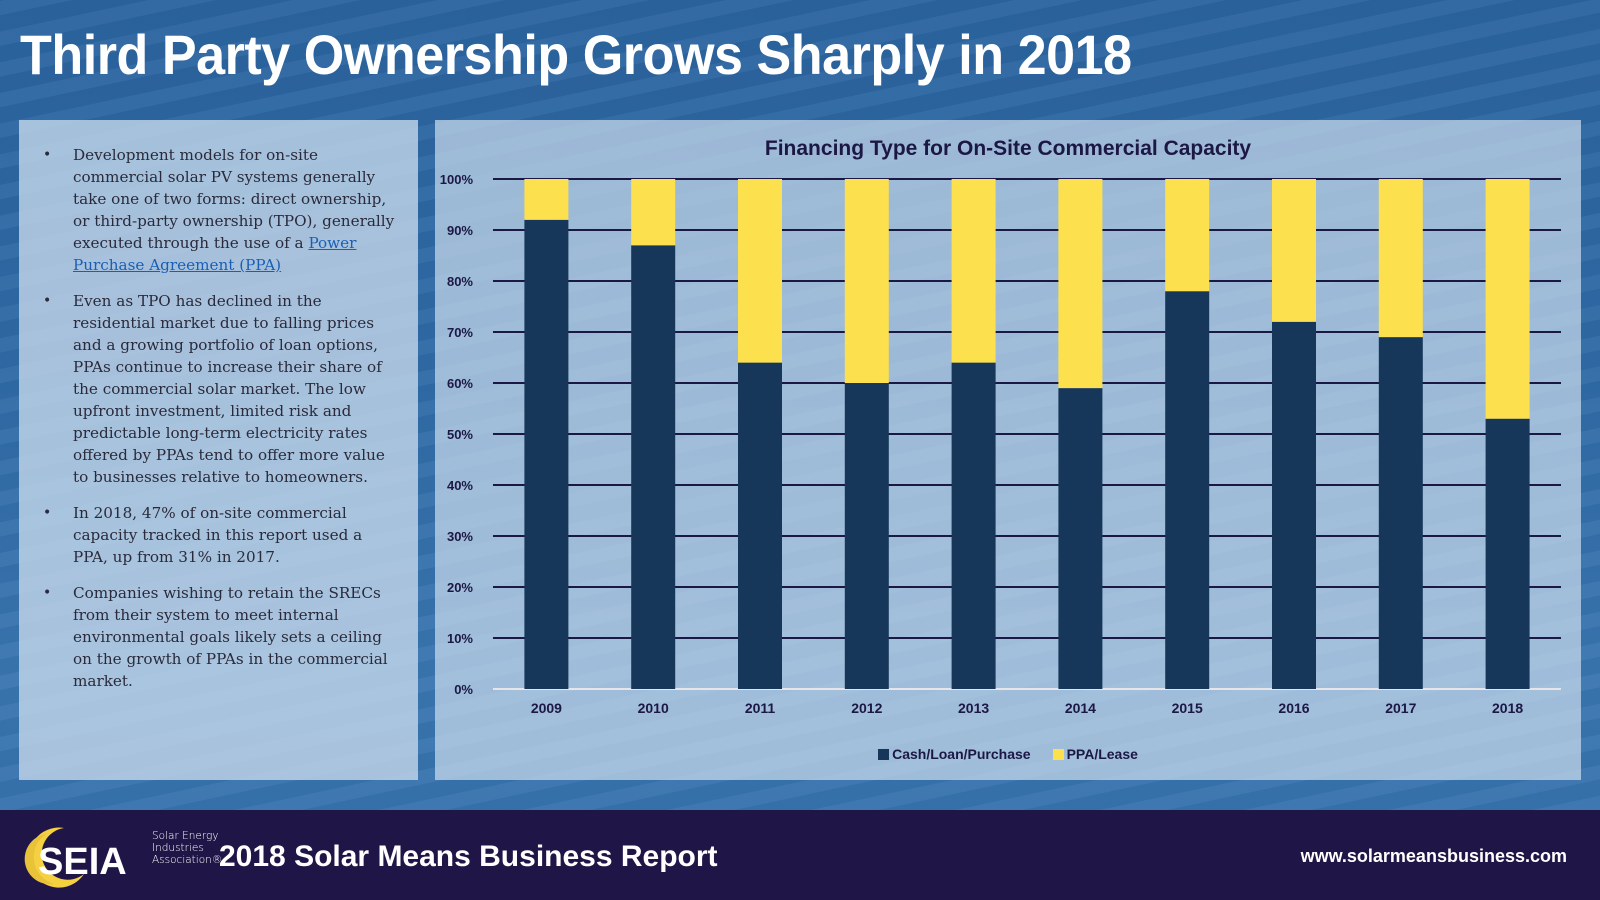  Describe the element at coordinates (653, 467) in the screenshot. I see `bar-cash-2010` at that location.